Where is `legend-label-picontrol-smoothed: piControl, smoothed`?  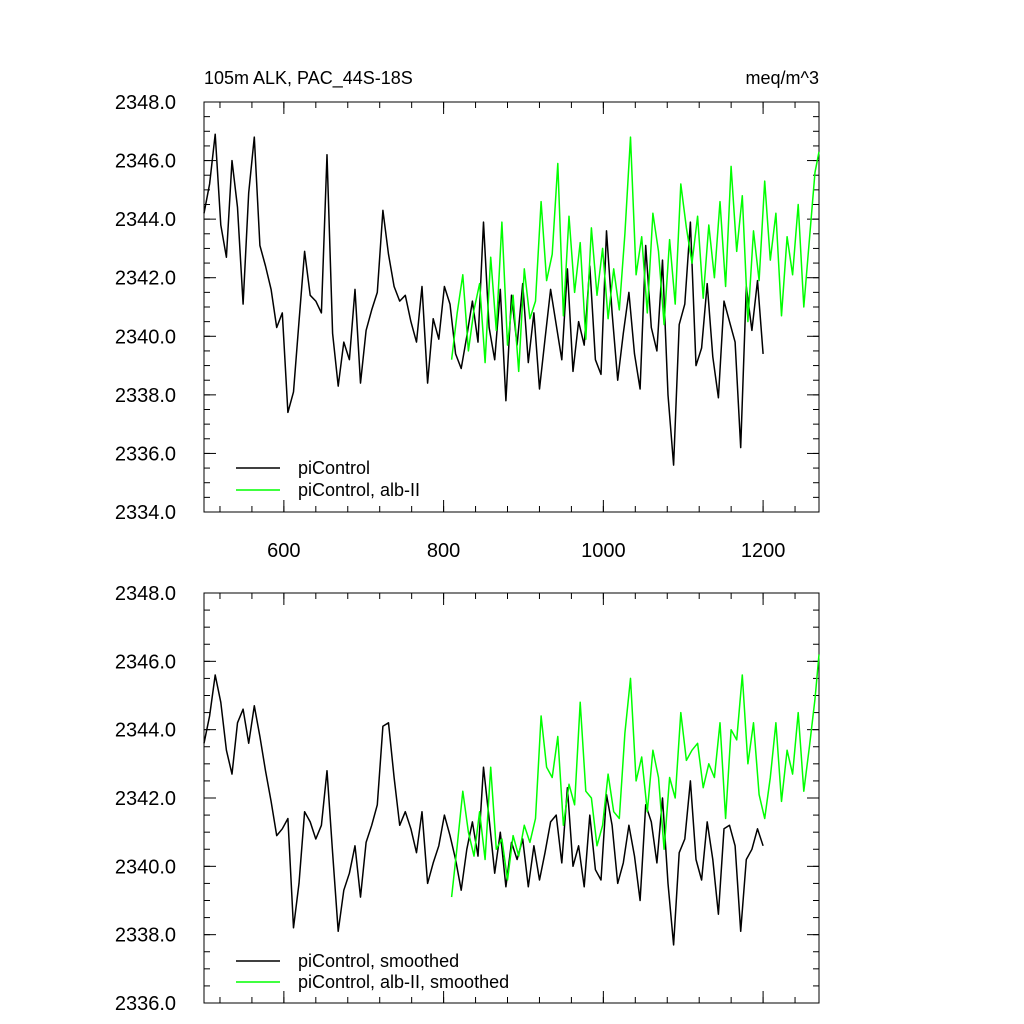 legend-label-picontrol-smoothed: piControl, smoothed is located at coordinates (378, 961).